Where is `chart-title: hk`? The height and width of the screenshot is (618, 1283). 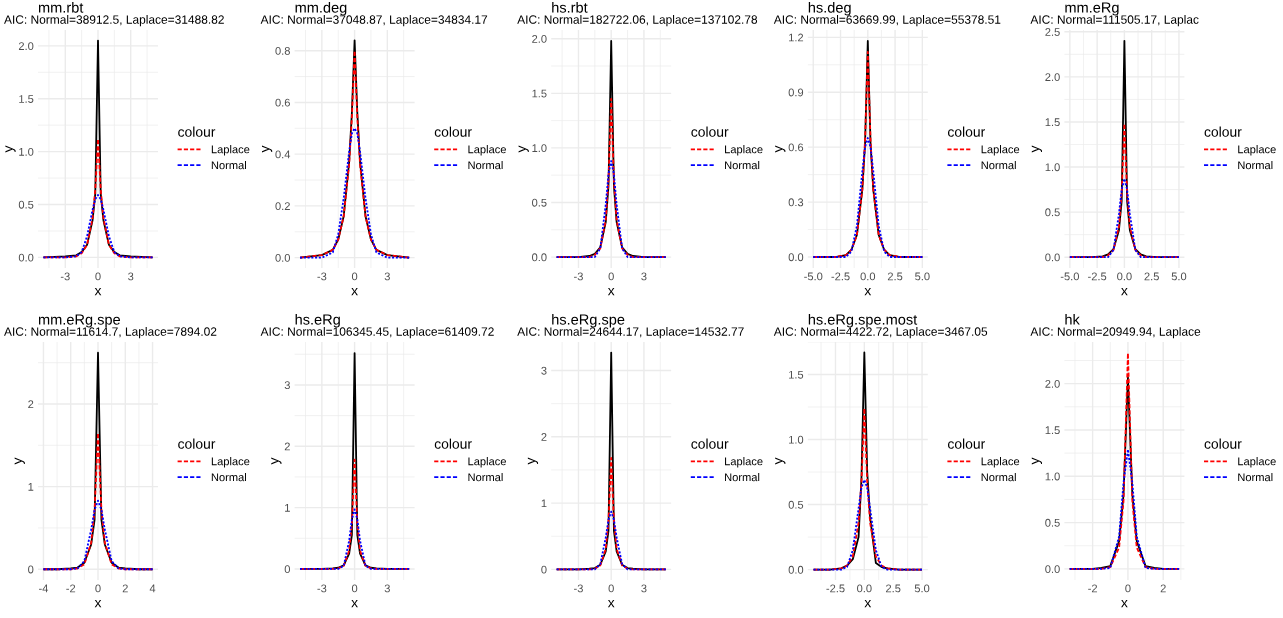 chart-title: hk is located at coordinates (1072, 319).